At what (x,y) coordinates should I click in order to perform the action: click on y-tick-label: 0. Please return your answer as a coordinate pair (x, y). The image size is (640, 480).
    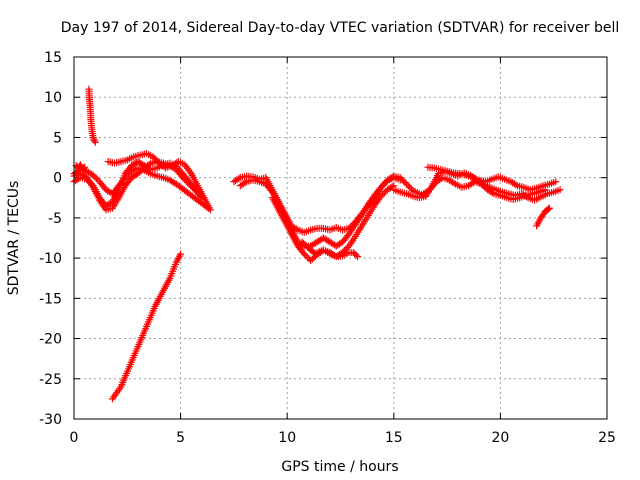
    Looking at the image, I should click on (57, 179).